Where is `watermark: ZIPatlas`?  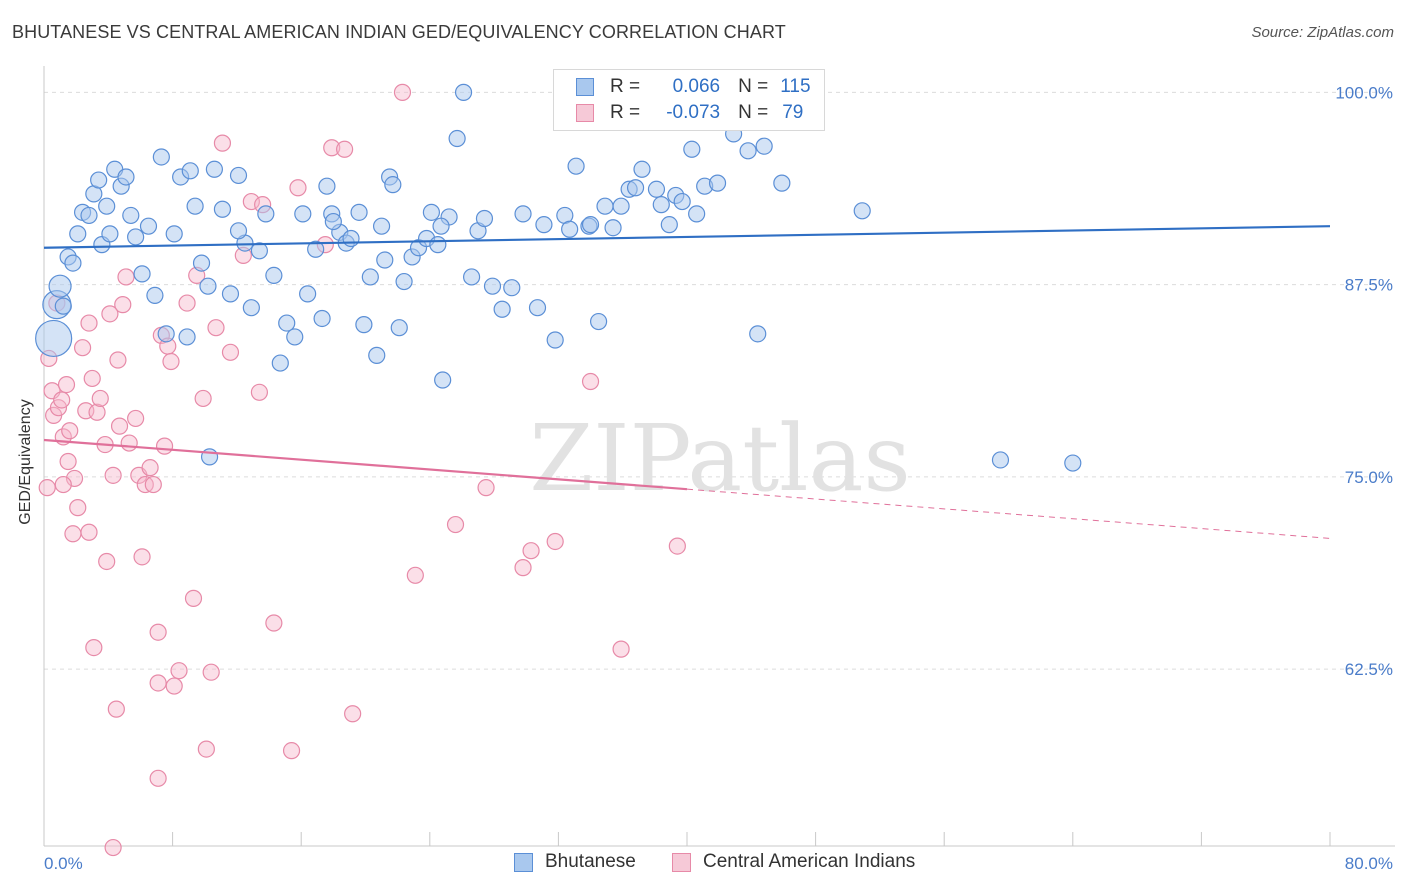 watermark: ZIPatlas is located at coordinates (719, 458).